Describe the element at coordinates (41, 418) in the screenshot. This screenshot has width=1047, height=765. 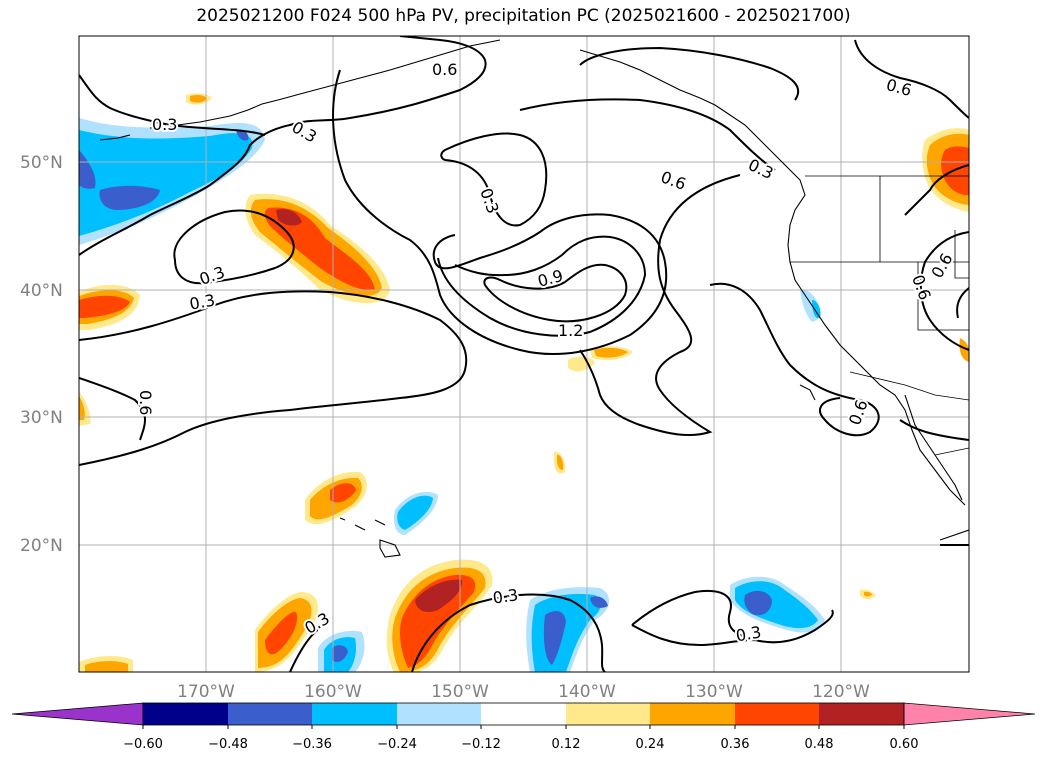
I see `lat-label: 30°N` at that location.